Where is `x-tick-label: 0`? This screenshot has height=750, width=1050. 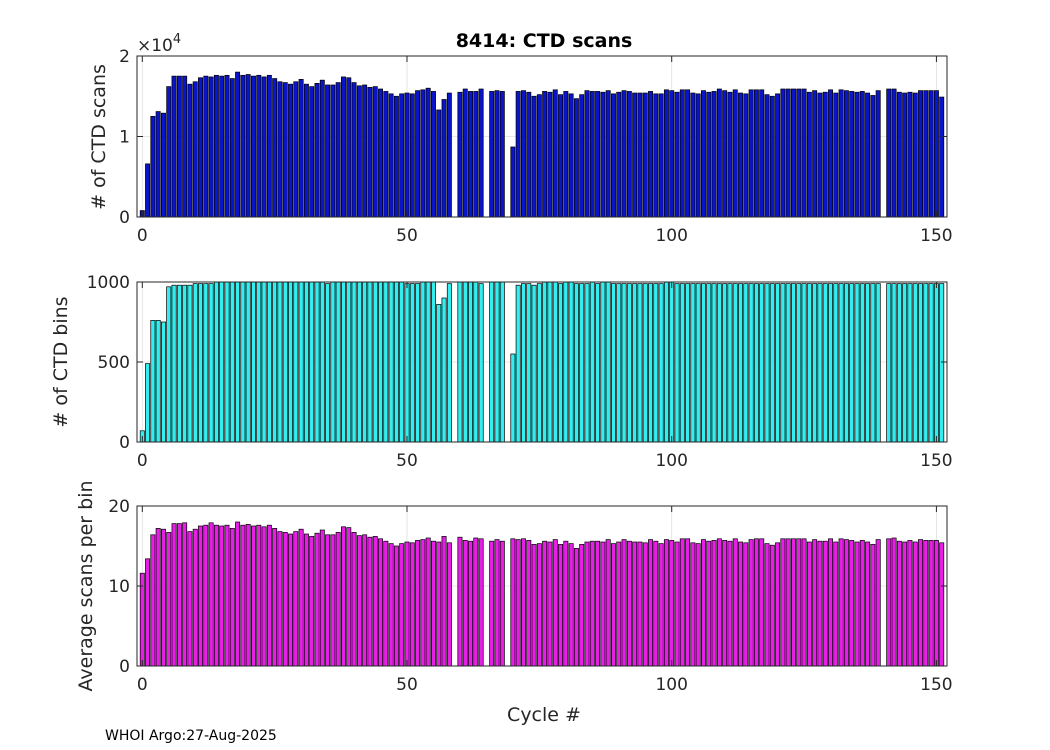
x-tick-label: 0 is located at coordinates (142, 461).